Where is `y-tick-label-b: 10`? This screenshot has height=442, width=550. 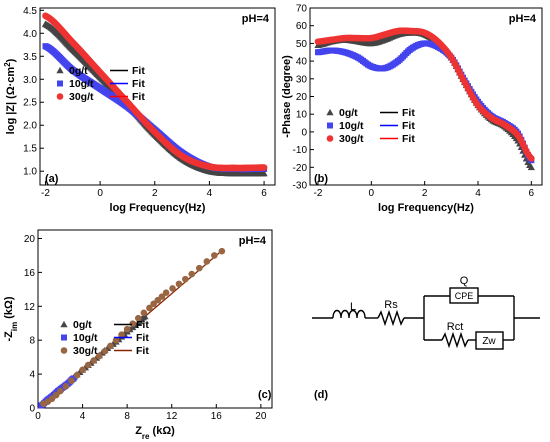 y-tick-label-b: 10 is located at coordinates (302, 115).